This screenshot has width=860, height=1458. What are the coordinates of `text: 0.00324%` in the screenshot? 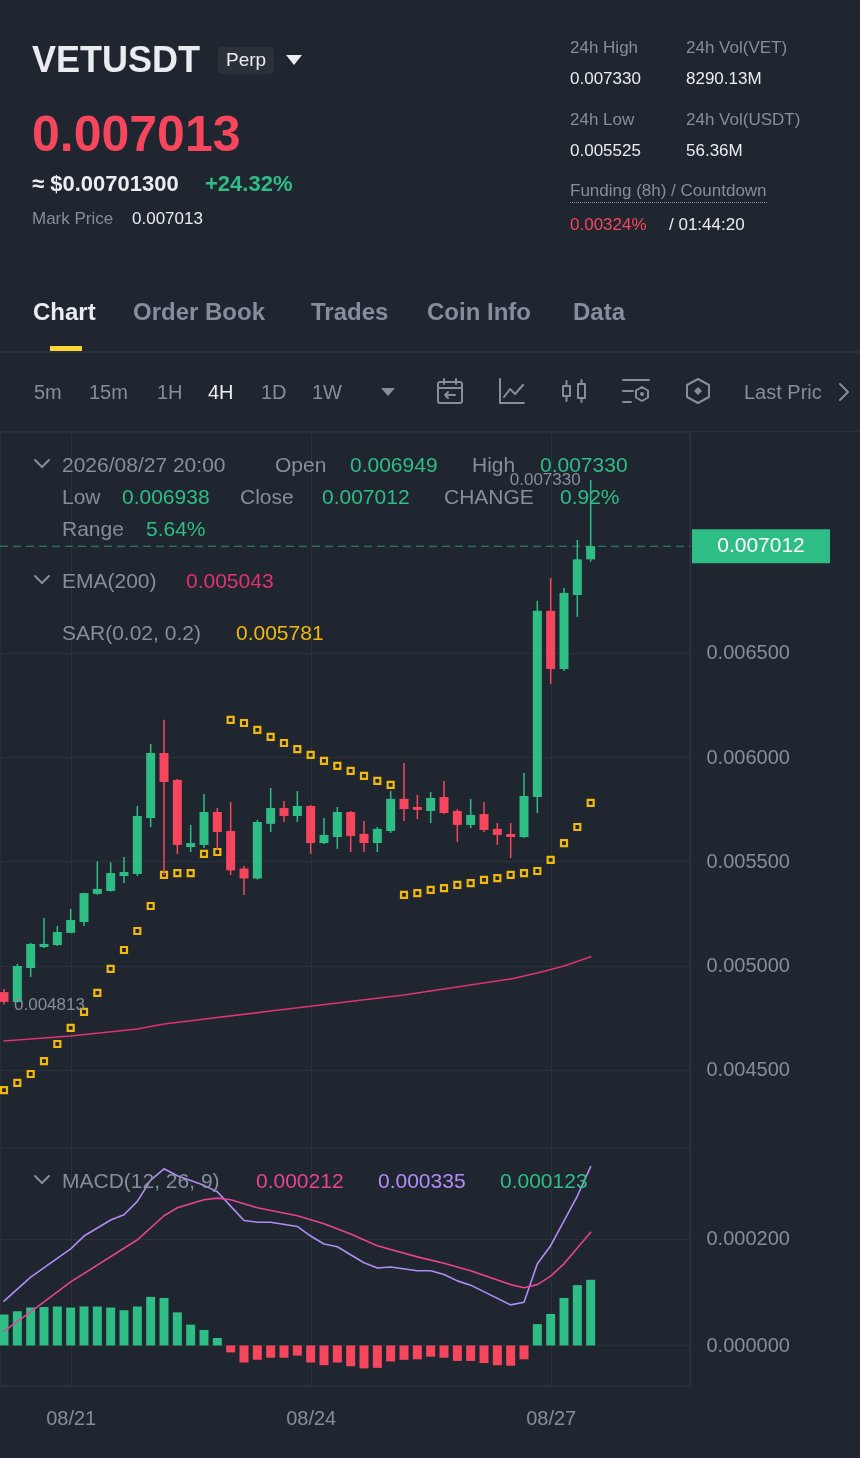 It's located at (608, 225).